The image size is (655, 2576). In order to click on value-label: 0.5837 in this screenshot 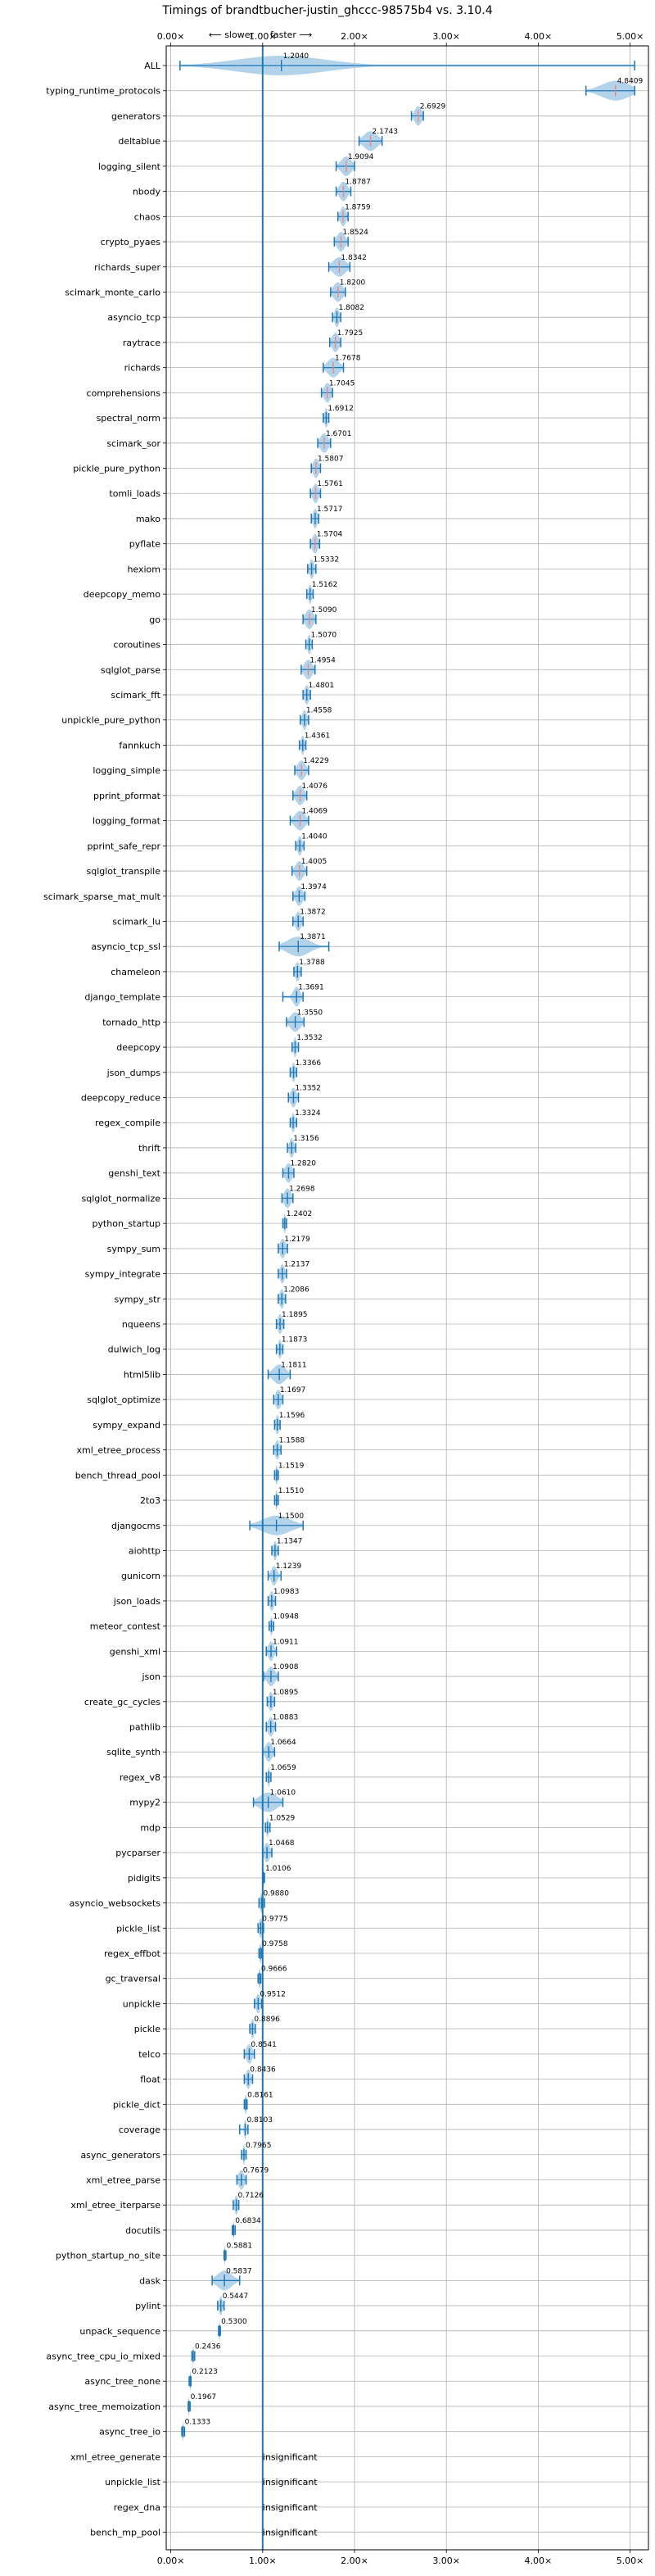, I will do `click(239, 2271)`.